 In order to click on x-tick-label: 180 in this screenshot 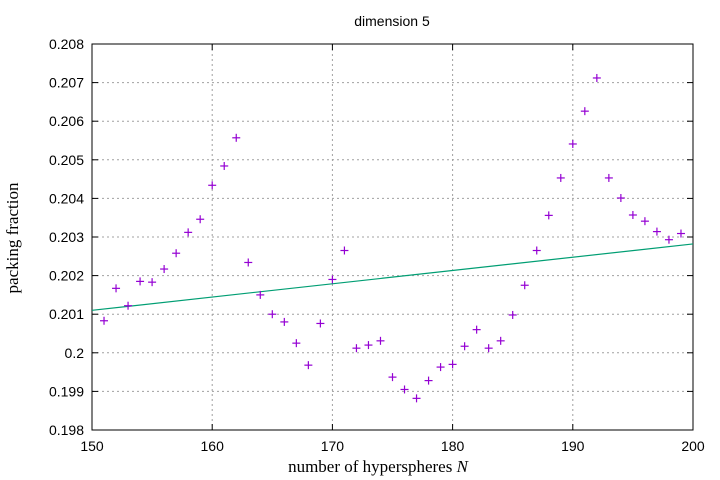, I will do `click(453, 446)`.